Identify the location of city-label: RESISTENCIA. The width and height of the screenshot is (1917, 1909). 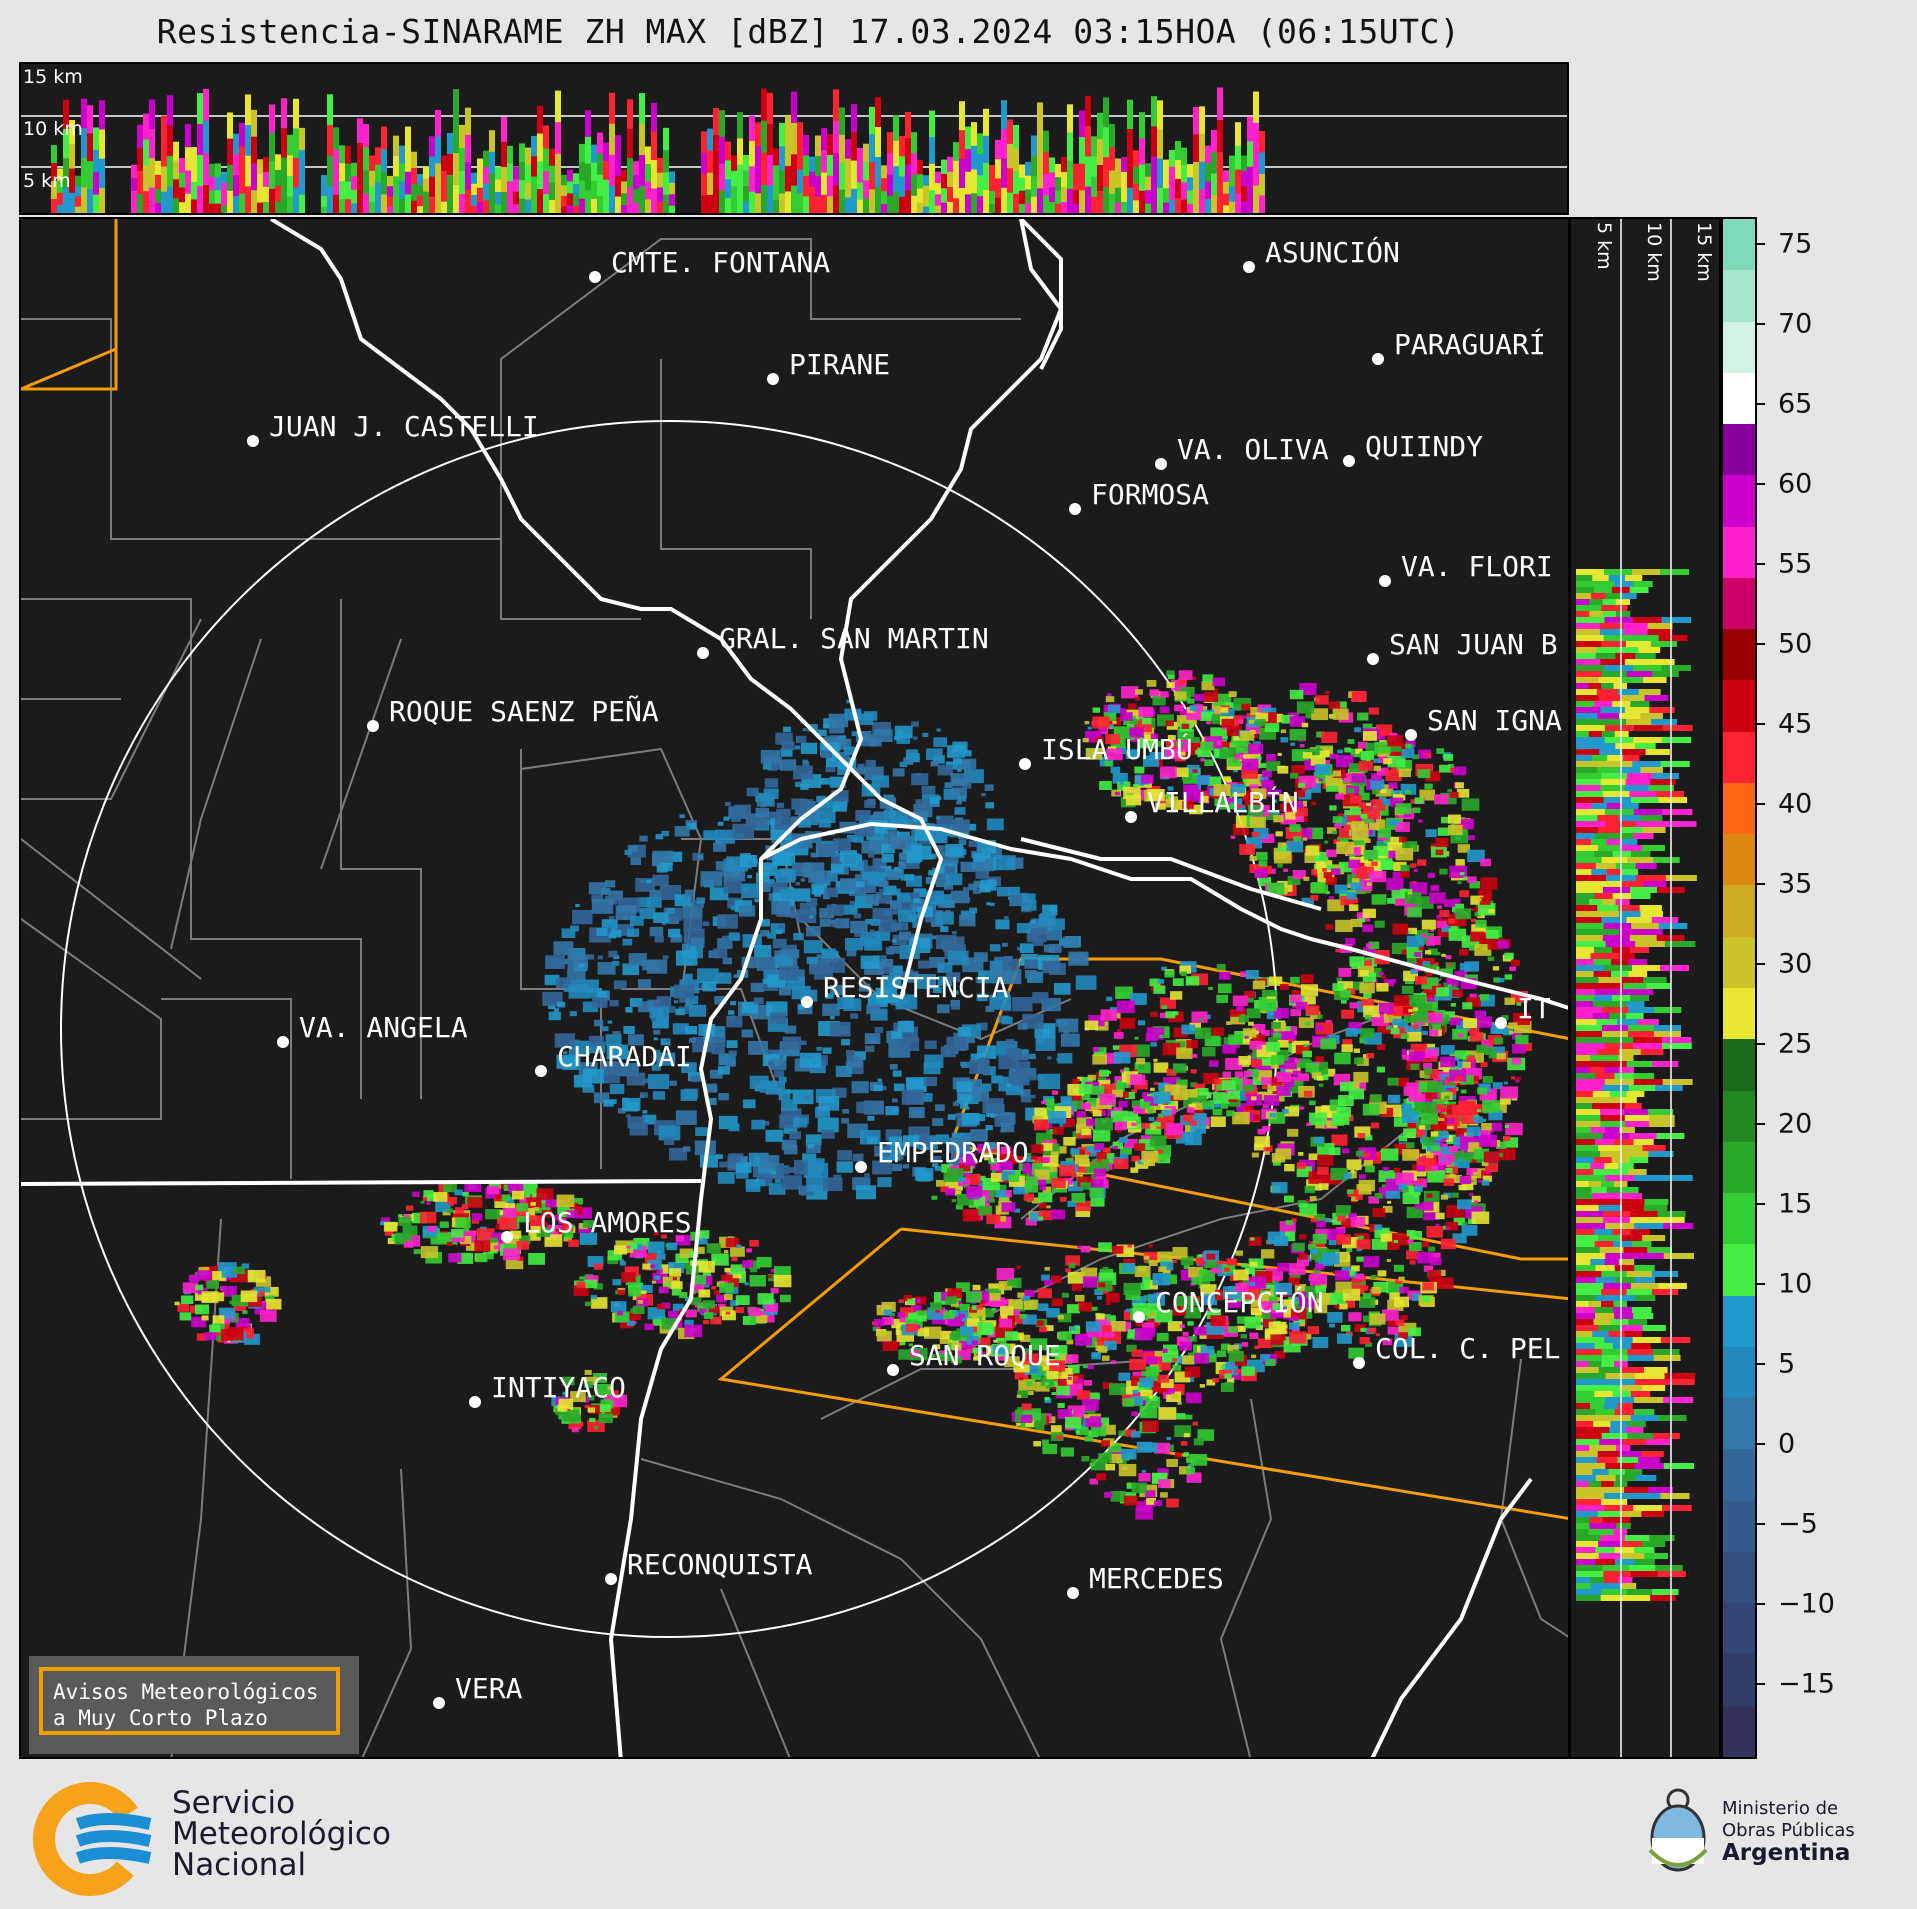
(916, 987).